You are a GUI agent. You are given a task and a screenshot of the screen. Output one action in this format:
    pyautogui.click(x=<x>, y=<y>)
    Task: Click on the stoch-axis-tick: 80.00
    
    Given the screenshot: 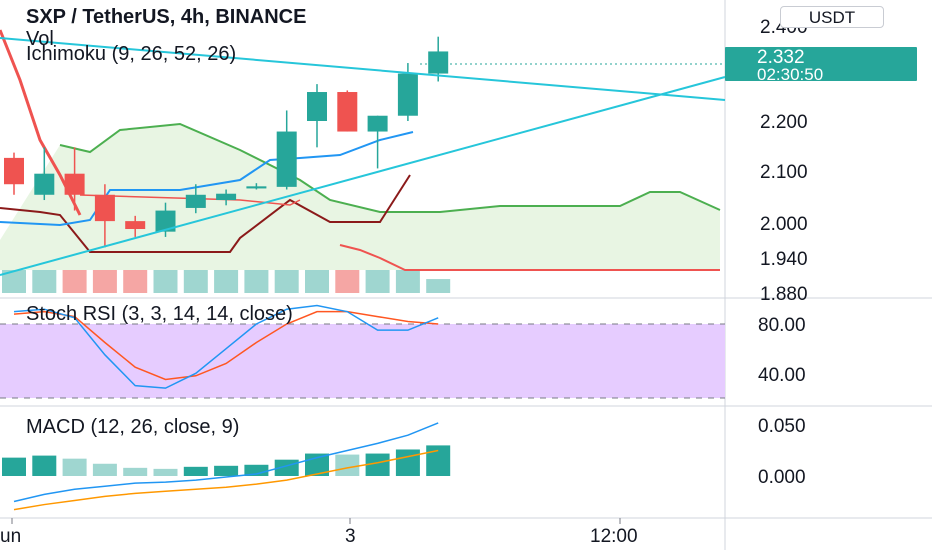 What is the action you would take?
    pyautogui.click(x=782, y=325)
    